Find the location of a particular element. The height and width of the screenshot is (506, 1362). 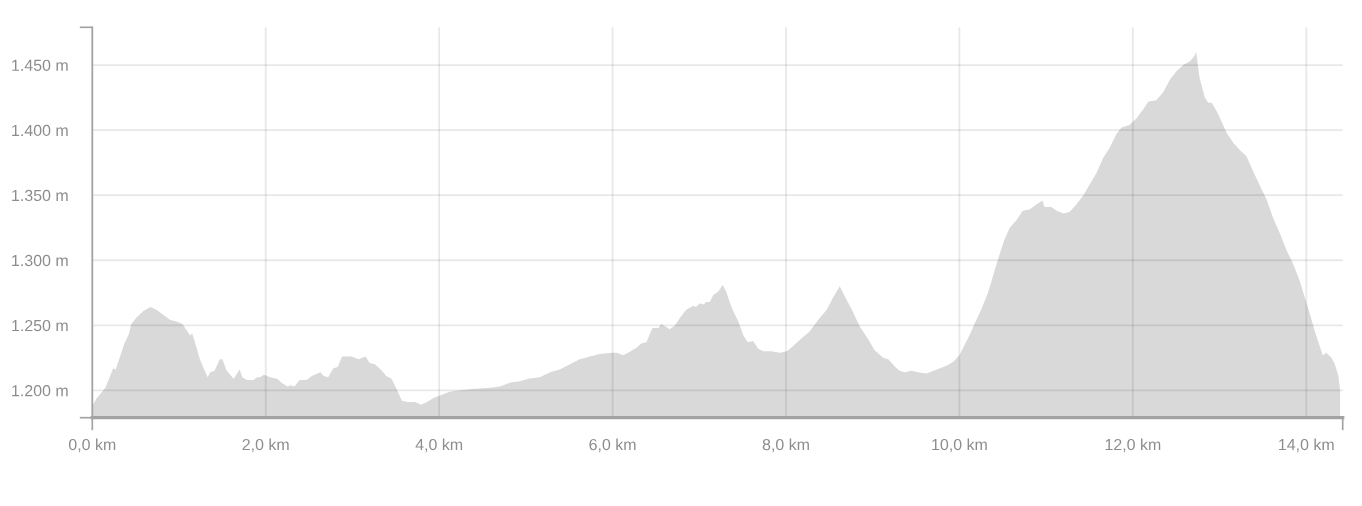

x-tick-label: 12,0 km is located at coordinates (1133, 445).